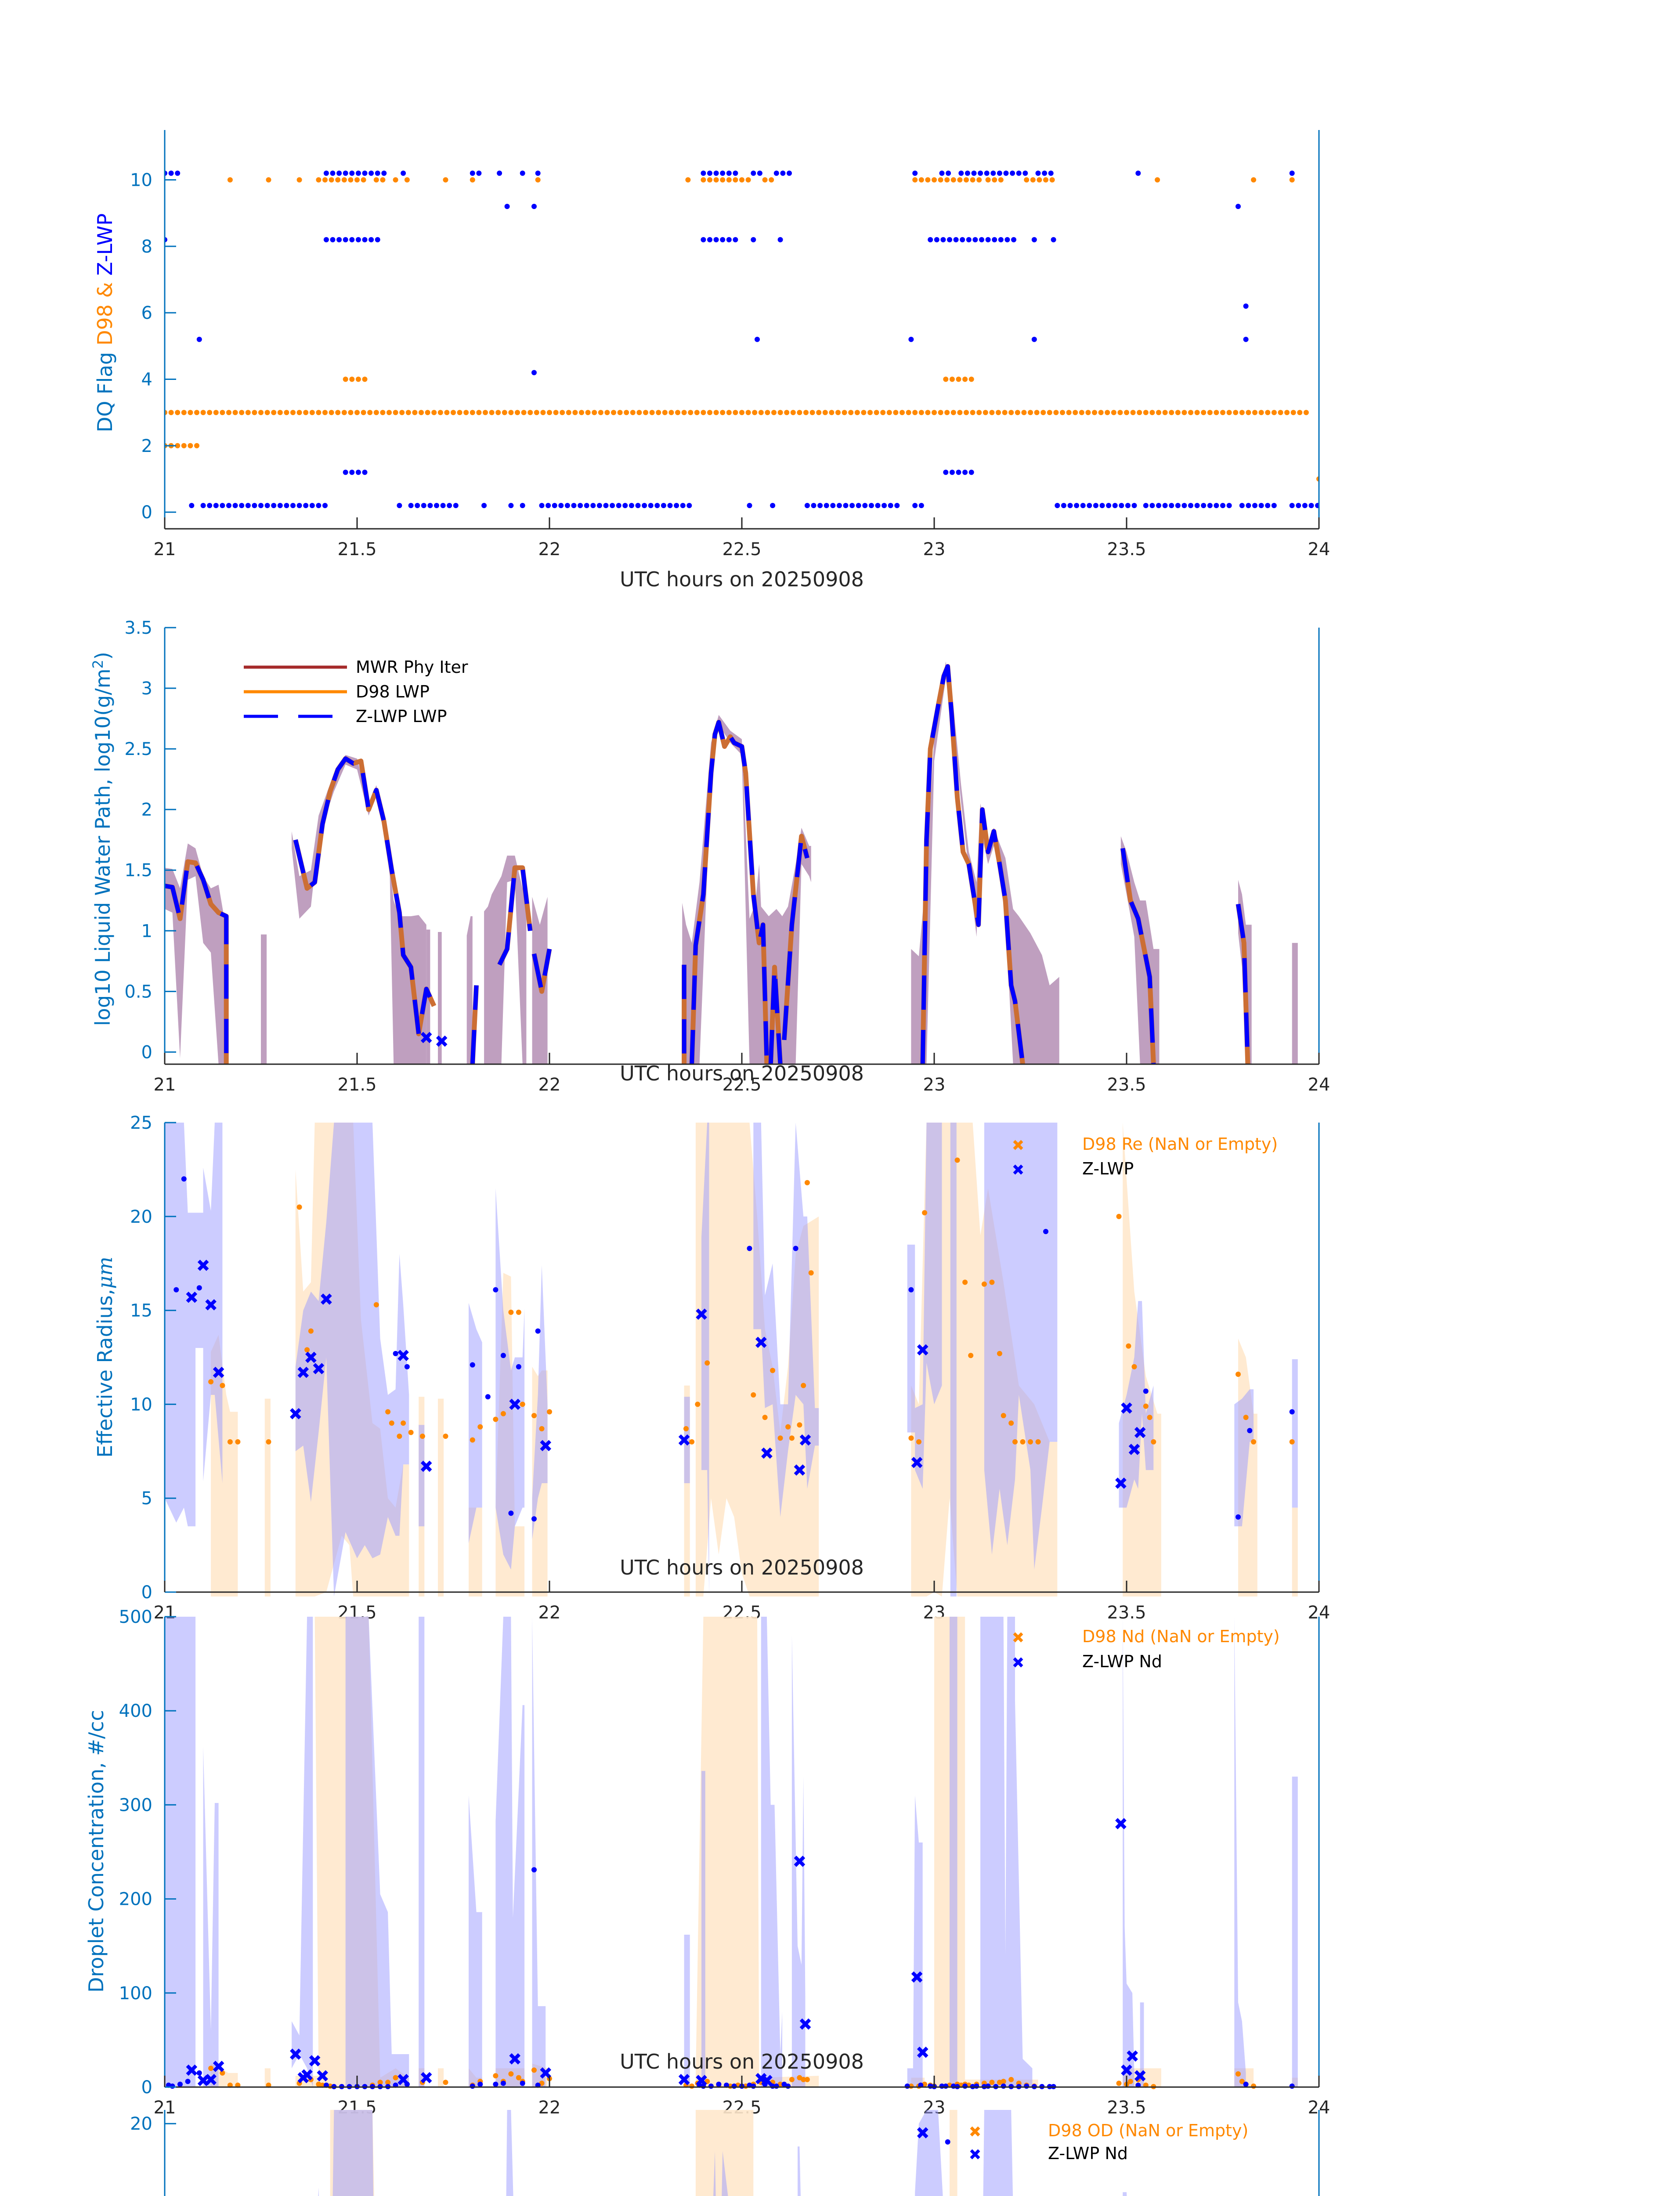  I want to click on lwp-uncertainty-band, so click(359, 909).